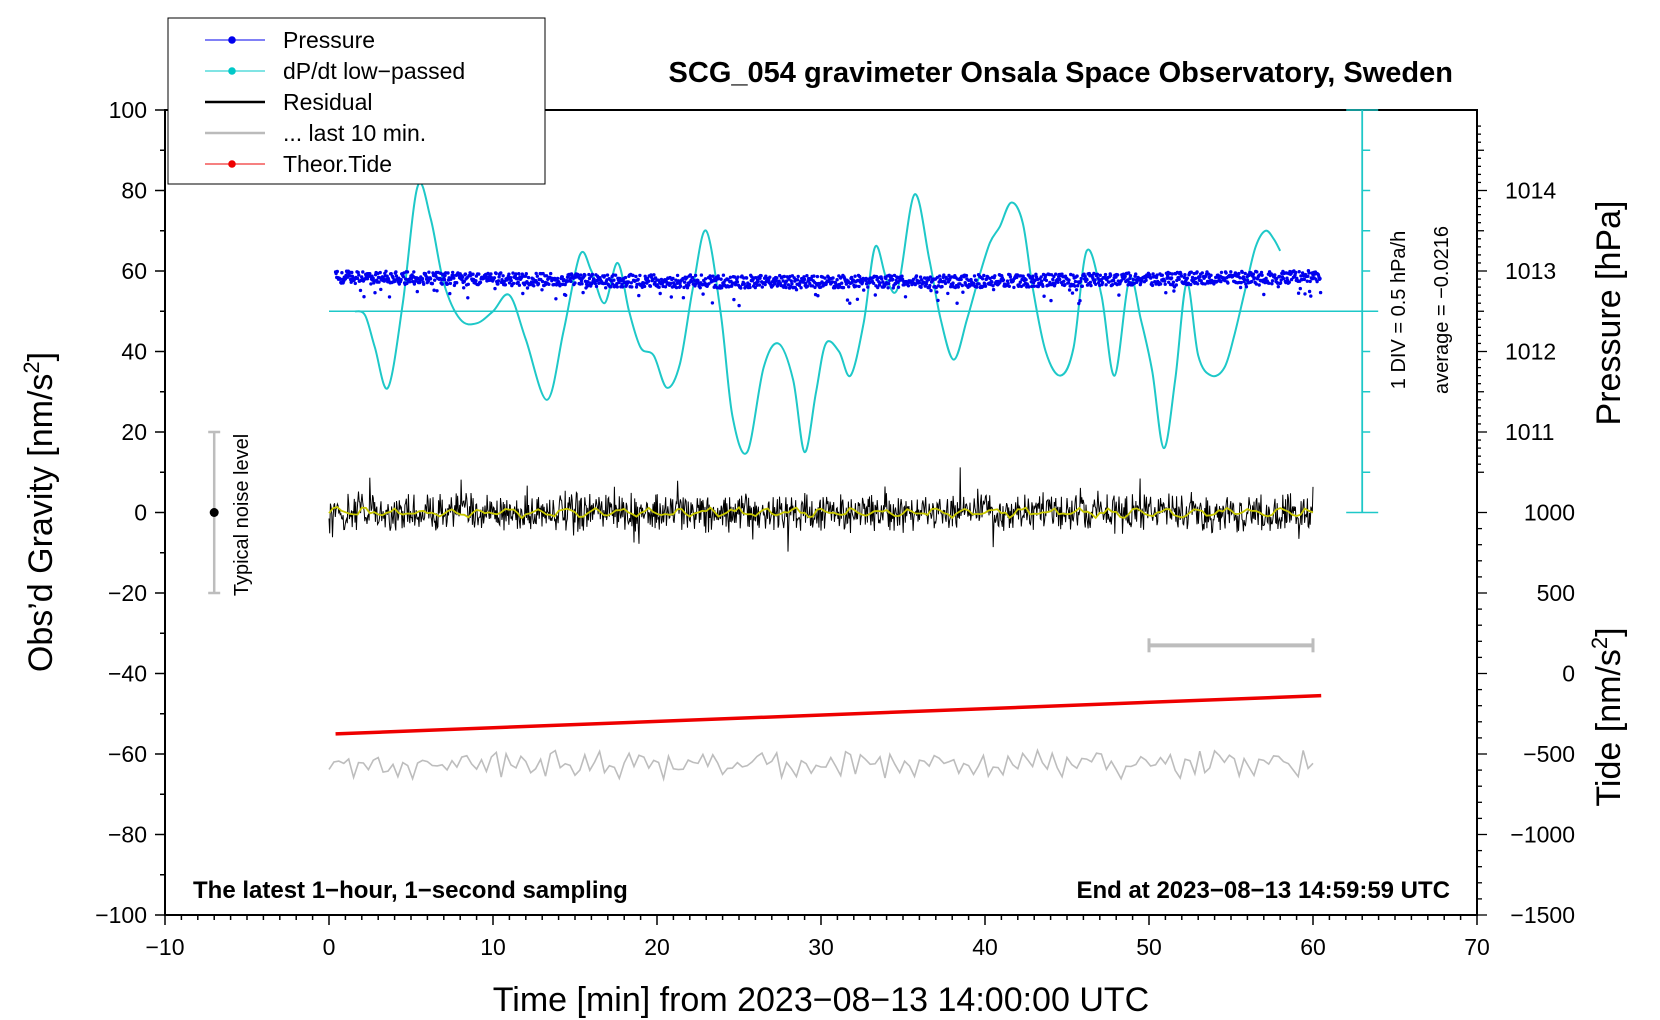 Image resolution: width=1660 pixels, height=1020 pixels. What do you see at coordinates (214, 512) in the screenshot?
I see `noise-level-bar` at bounding box center [214, 512].